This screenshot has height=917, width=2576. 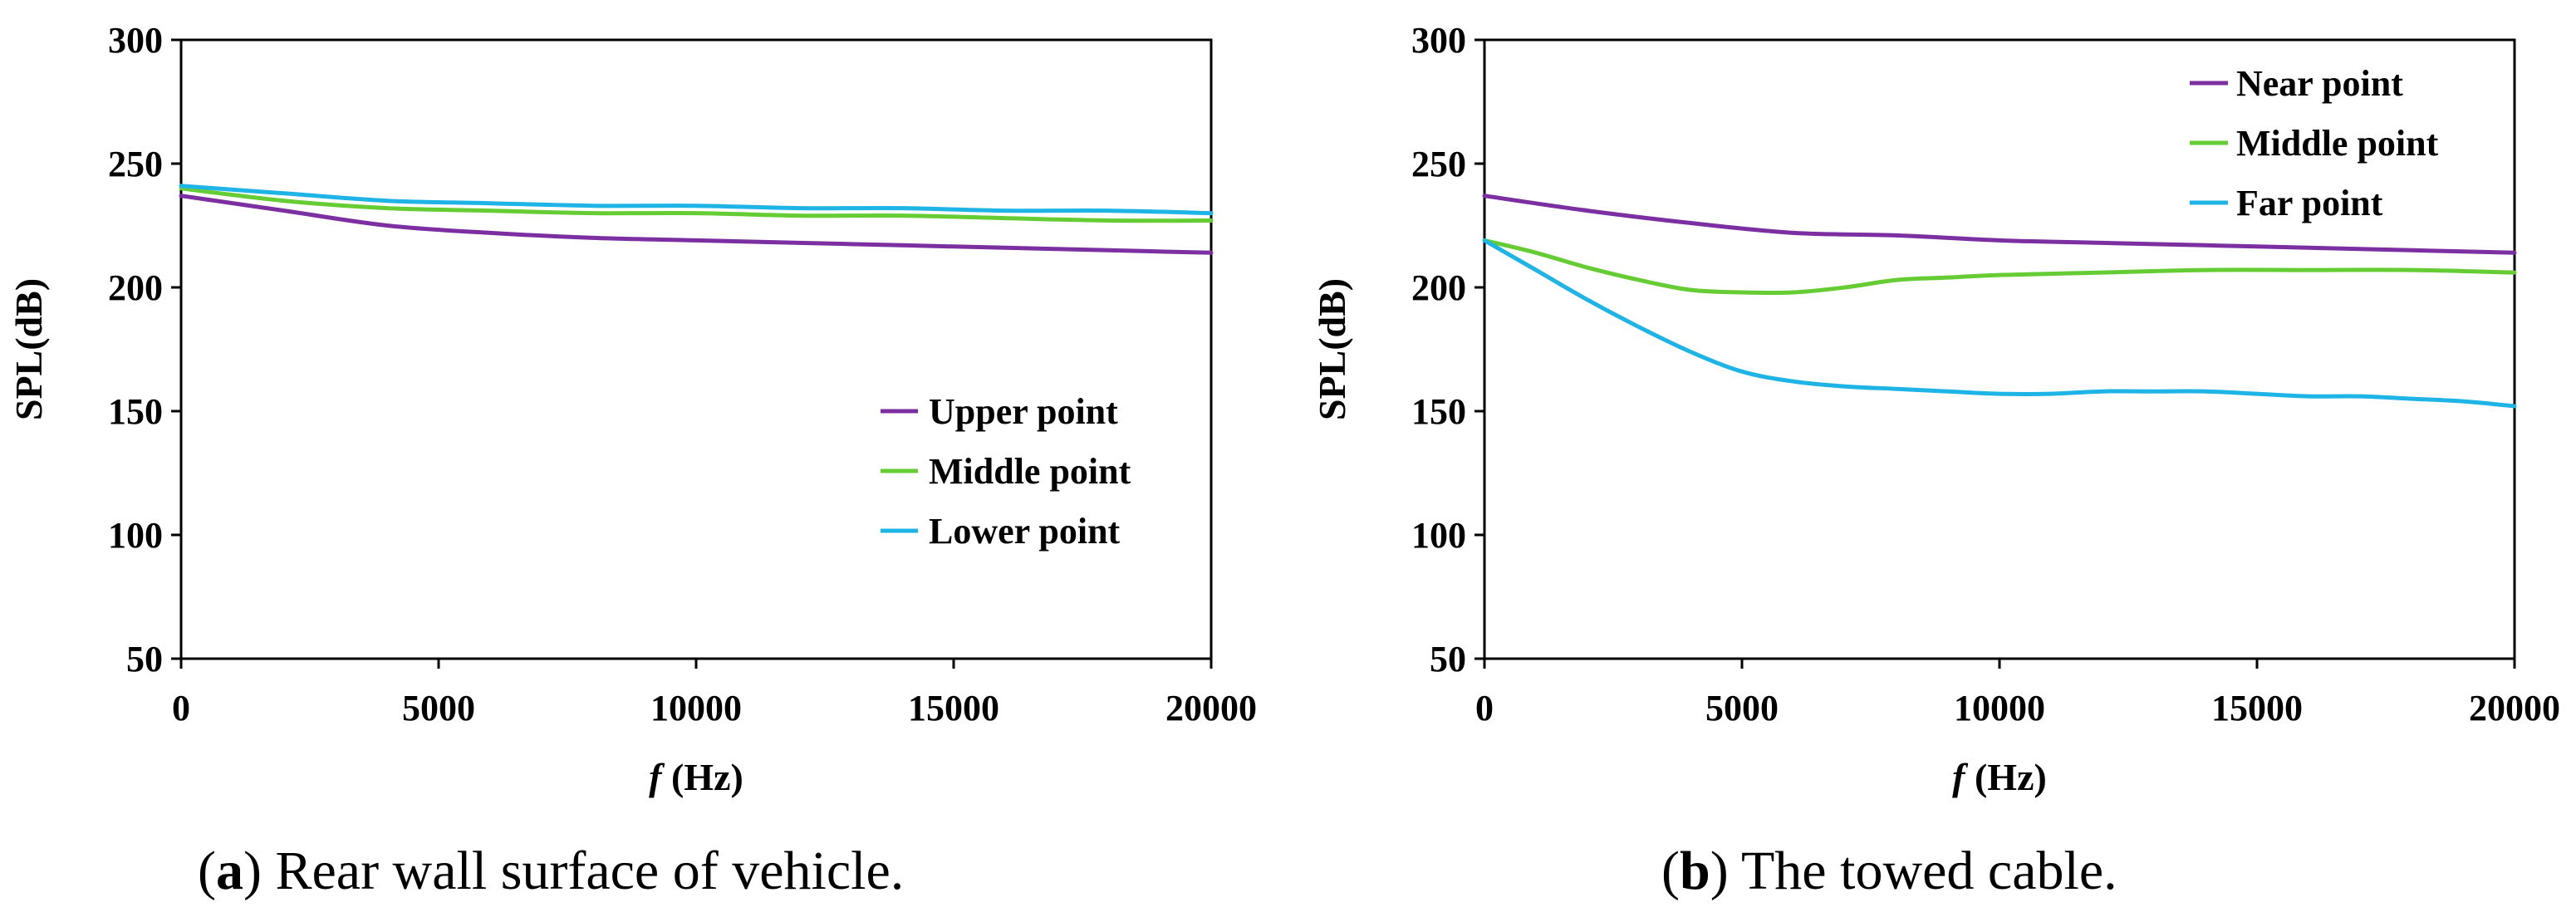 I want to click on caption-letter: b, so click(x=1695, y=871).